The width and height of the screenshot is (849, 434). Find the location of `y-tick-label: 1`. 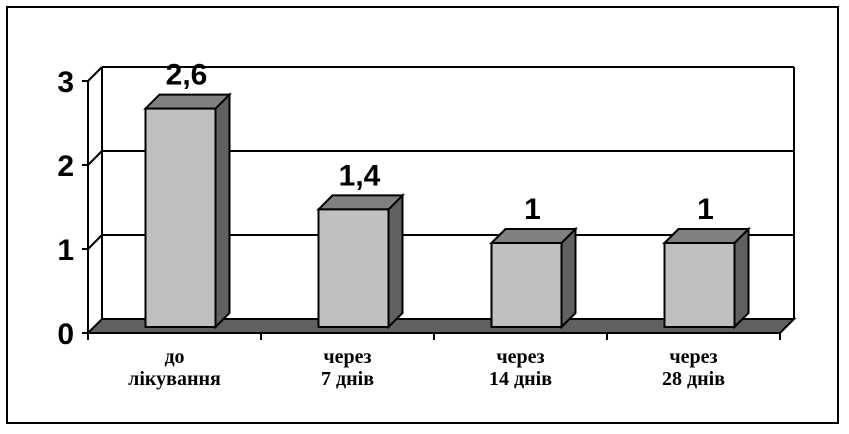

y-tick-label: 1 is located at coordinates (65, 250).